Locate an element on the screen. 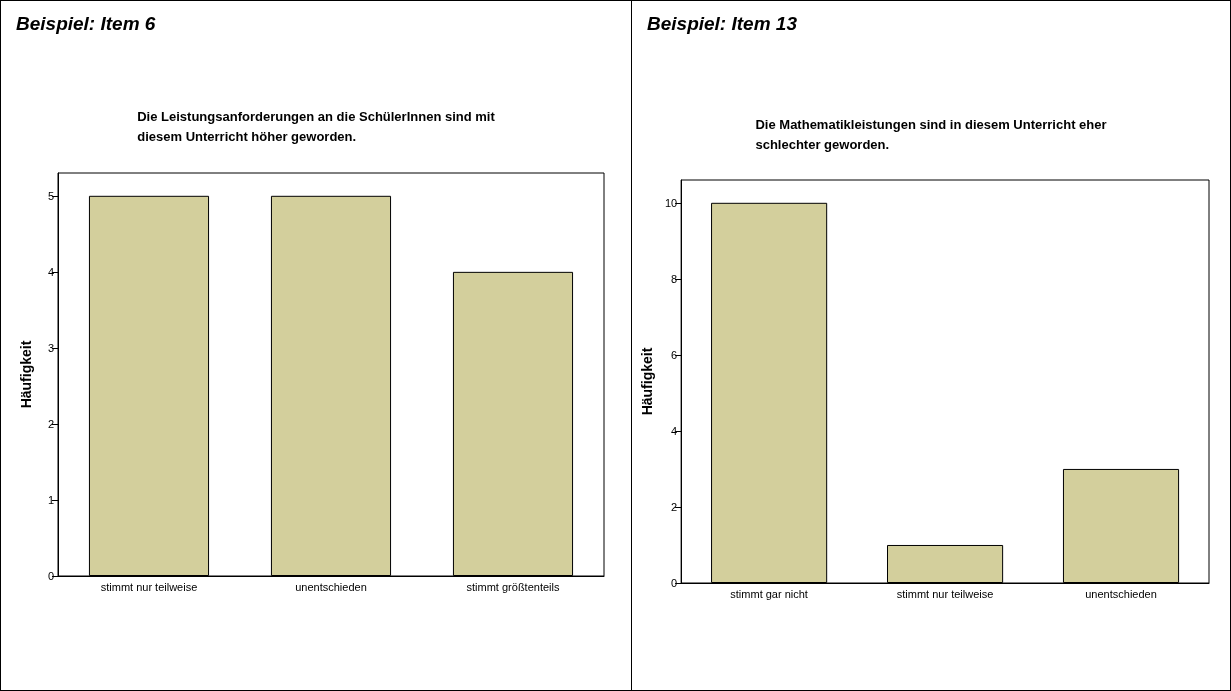  chart-title: Beispiel: Item 13 is located at coordinates (722, 23).